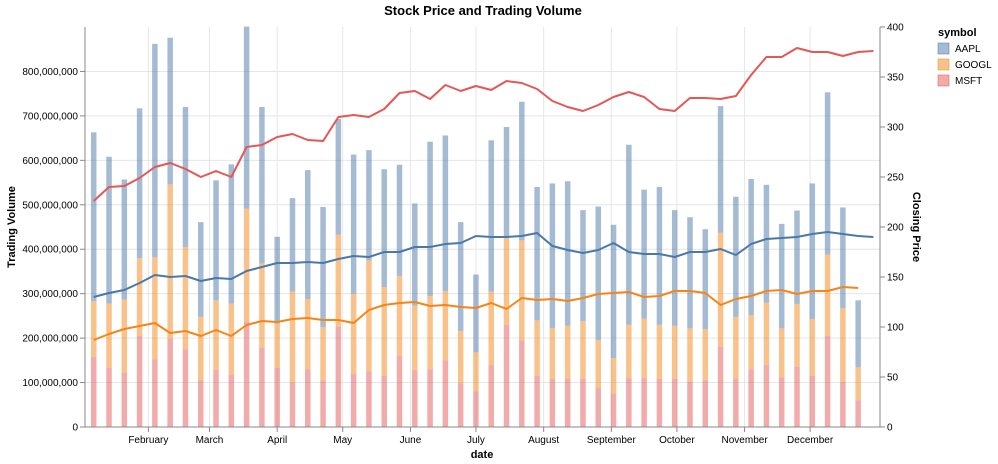  What do you see at coordinates (612, 440) in the screenshot?
I see `x-tick-label: September` at bounding box center [612, 440].